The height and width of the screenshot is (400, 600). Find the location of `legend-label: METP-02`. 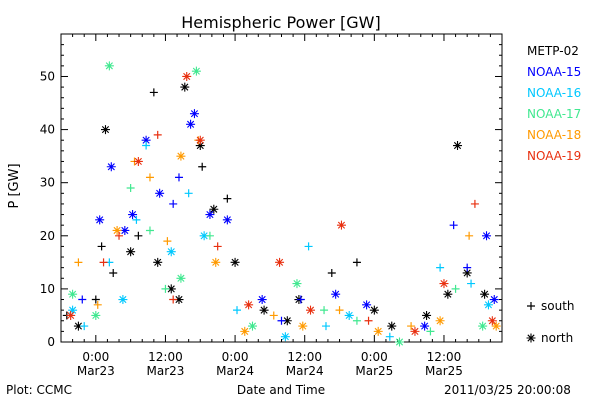

legend-label: METP-02 is located at coordinates (553, 51).